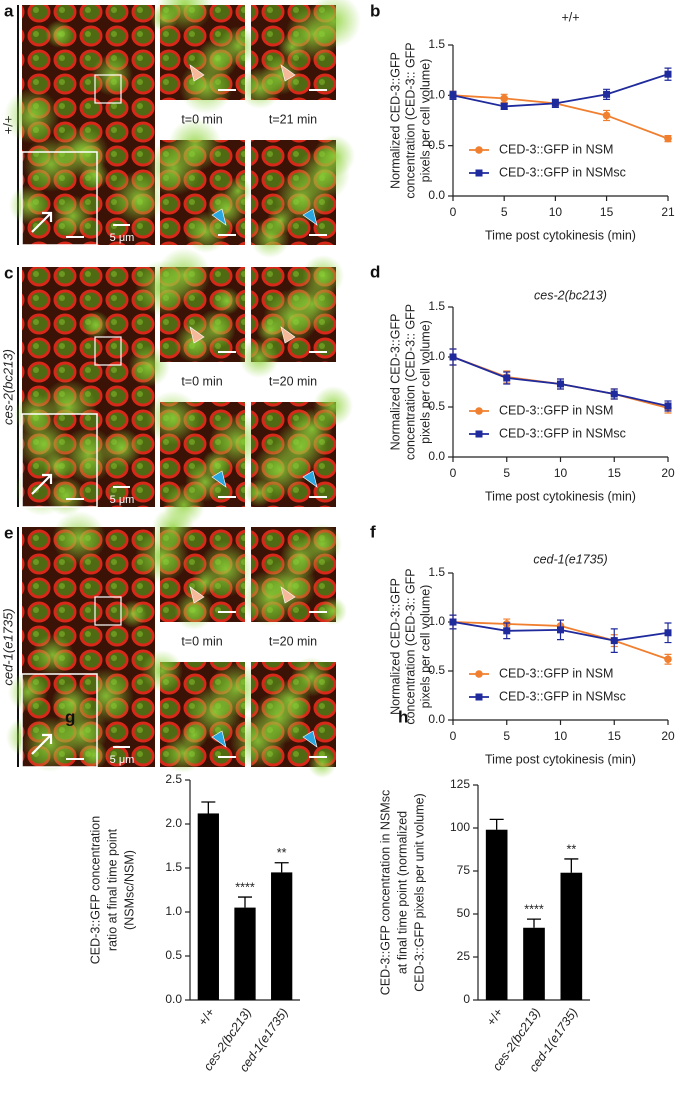 The height and width of the screenshot is (1112, 685). I want to click on time-label: t=21 min, so click(293, 119).